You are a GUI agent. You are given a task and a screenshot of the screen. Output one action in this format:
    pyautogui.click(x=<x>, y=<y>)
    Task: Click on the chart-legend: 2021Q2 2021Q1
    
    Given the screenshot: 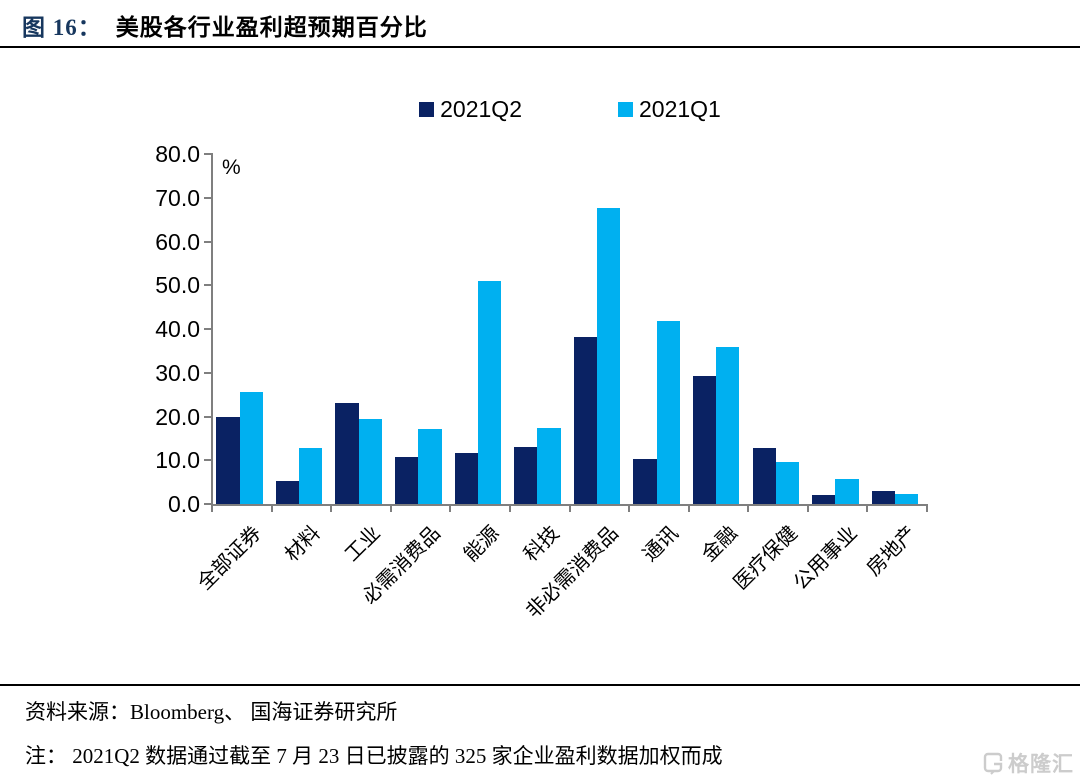 What is the action you would take?
    pyautogui.click(x=540, y=109)
    